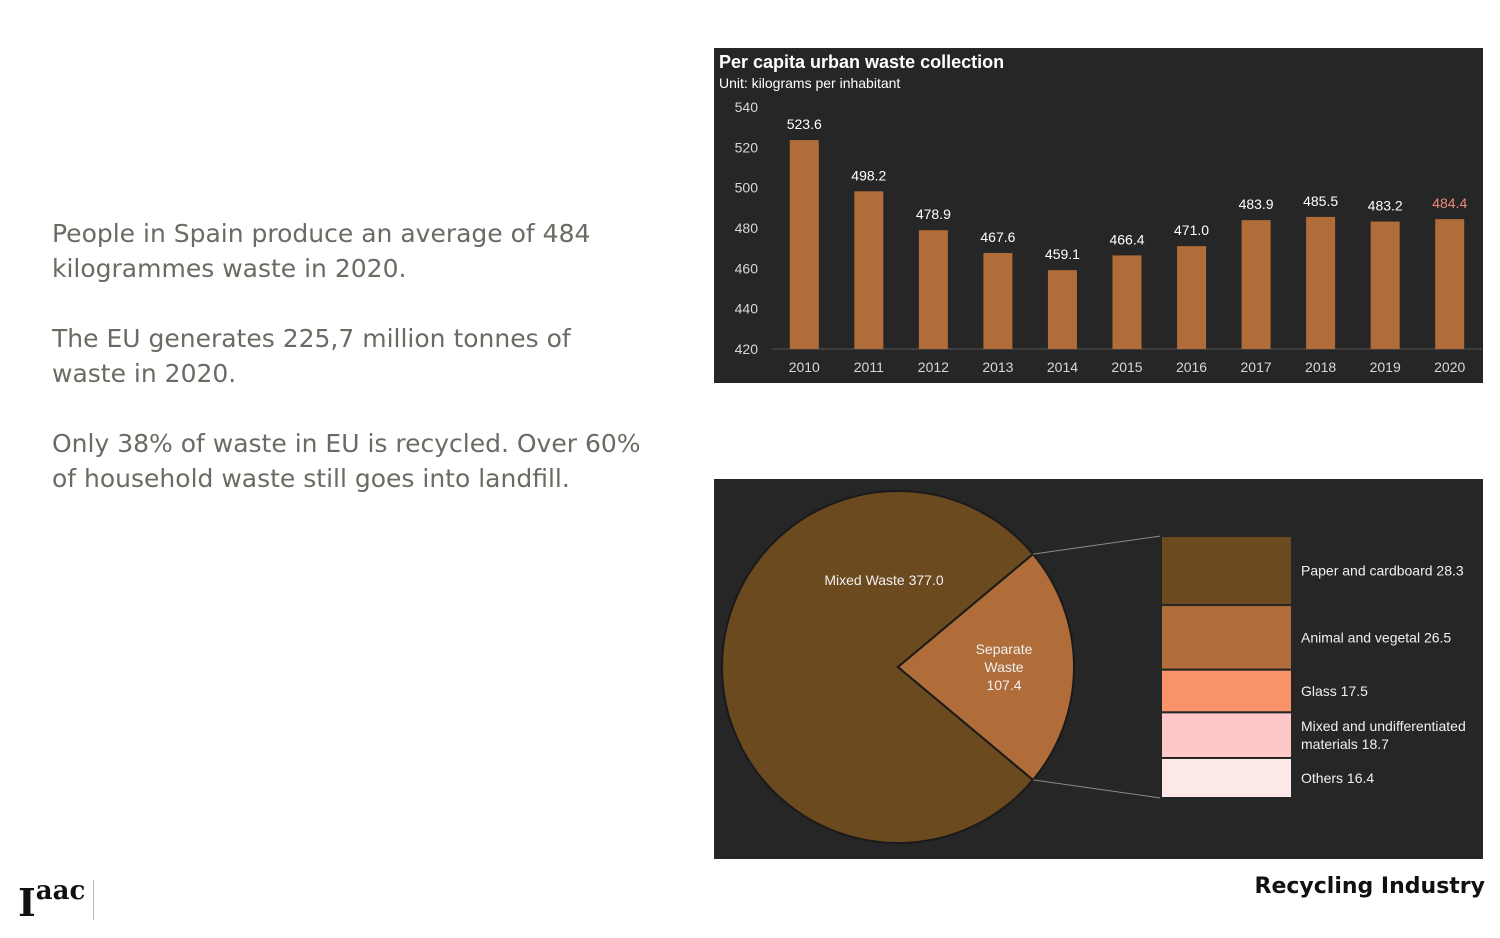  Describe the element at coordinates (1256, 367) in the screenshot. I see `x-tick-label: 2017` at that location.